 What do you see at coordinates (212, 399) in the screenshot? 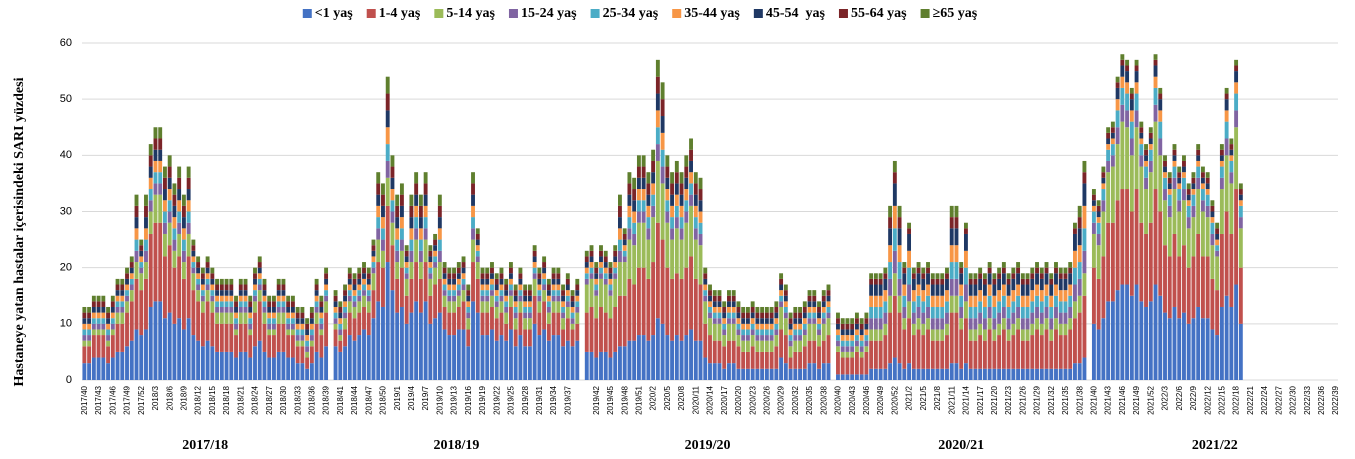
I see `x-tick-label: 2018/15` at bounding box center [212, 399].